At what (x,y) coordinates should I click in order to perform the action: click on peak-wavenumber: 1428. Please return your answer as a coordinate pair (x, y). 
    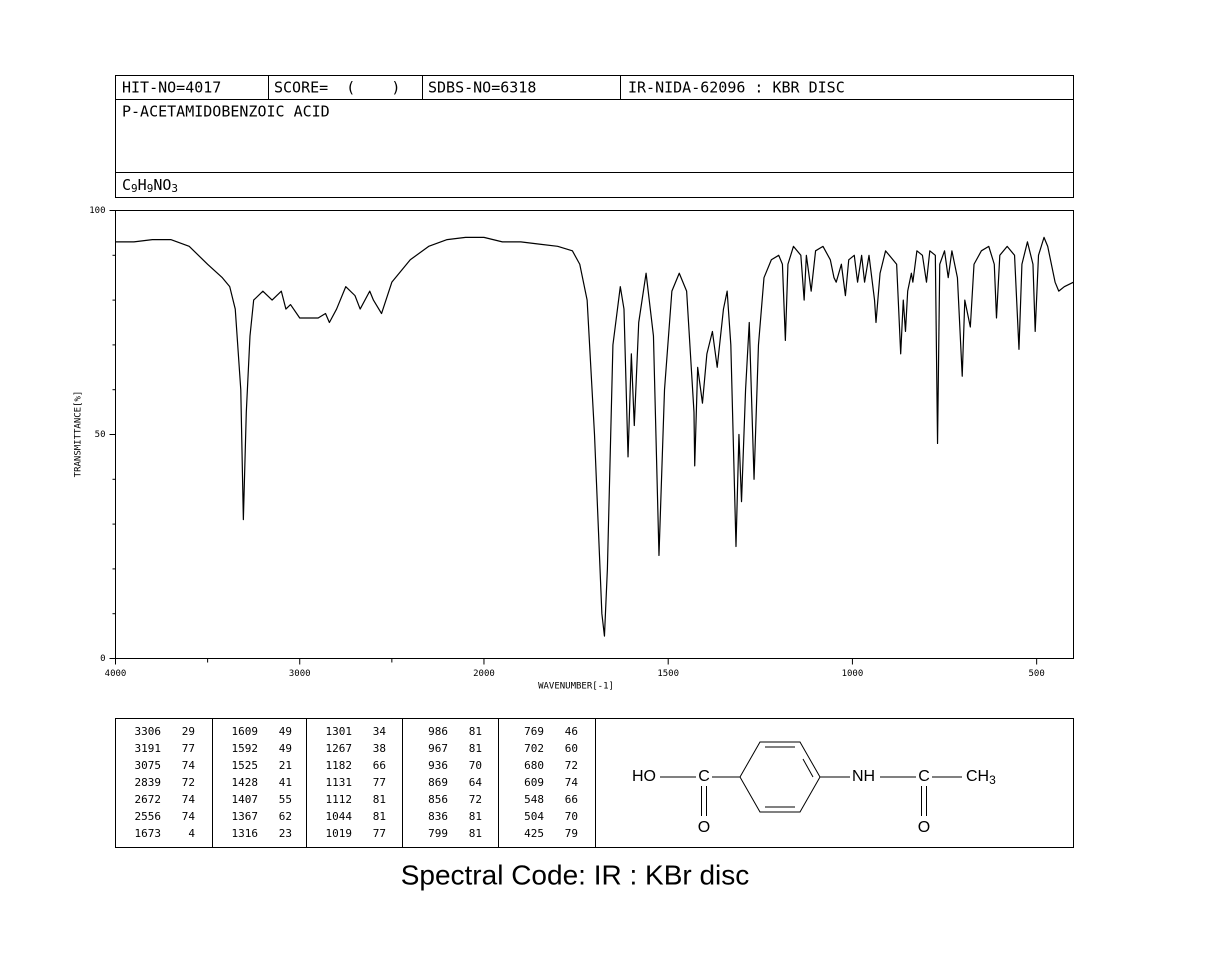
    Looking at the image, I should click on (245, 782).